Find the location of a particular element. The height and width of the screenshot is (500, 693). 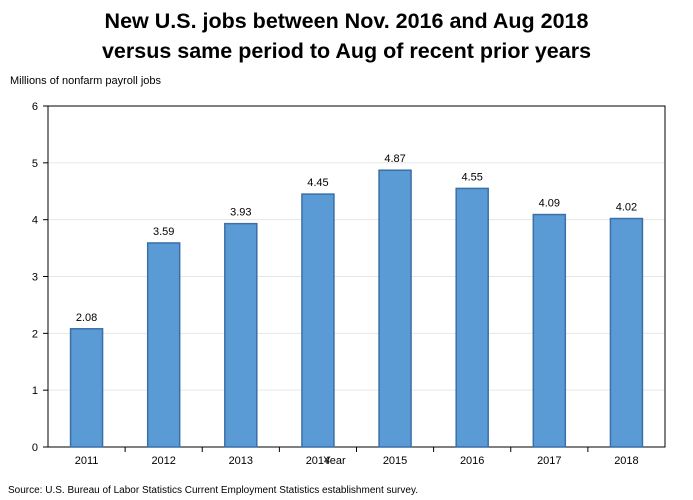

y-tick-label: 0 is located at coordinates (35, 448).